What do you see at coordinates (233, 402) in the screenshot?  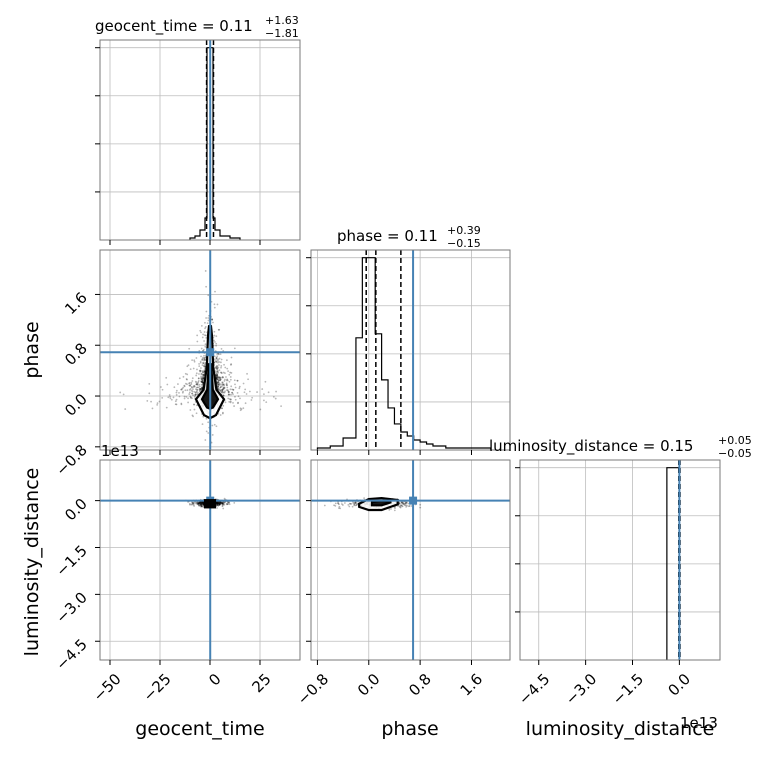 I see `scatter-geocent-time-phase-point-1922` at bounding box center [233, 402].